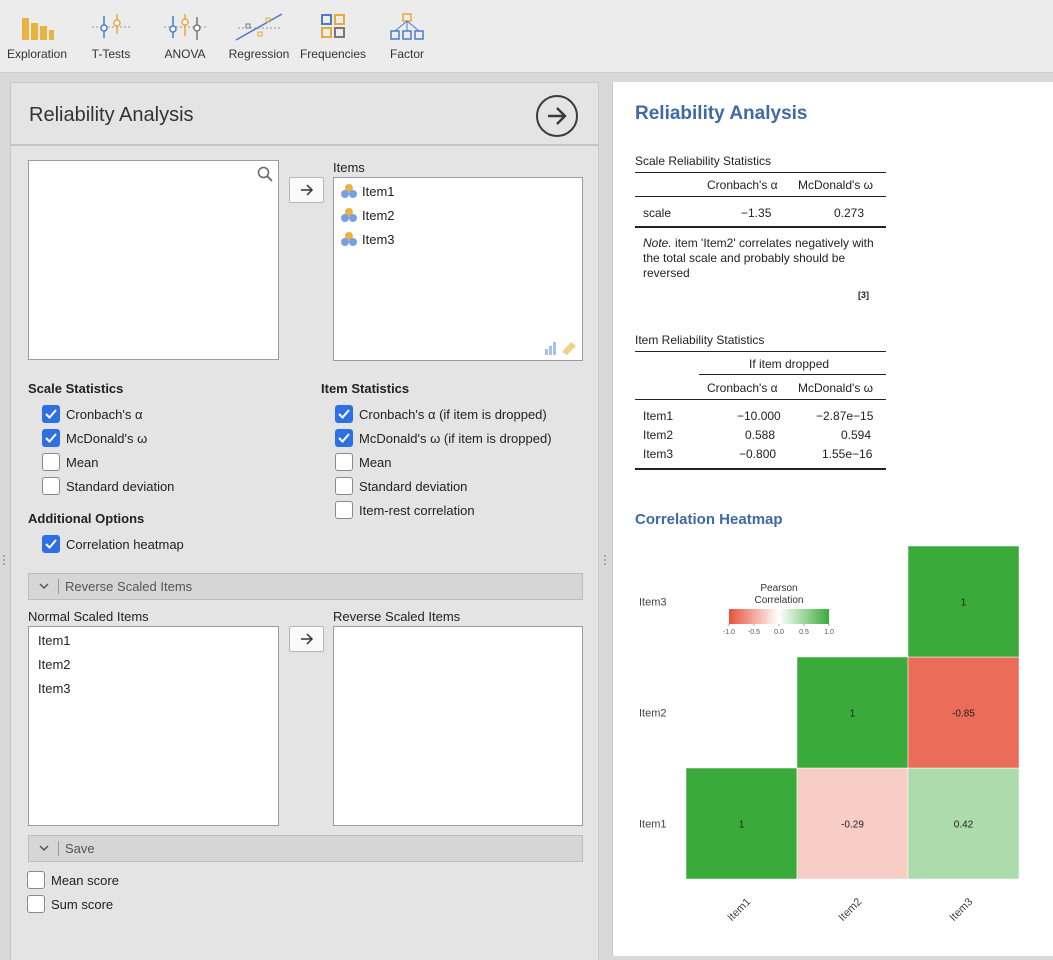 This screenshot has width=1053, height=960. Describe the element at coordinates (82, 904) in the screenshot. I see `checkbox-label: Sum score` at that location.